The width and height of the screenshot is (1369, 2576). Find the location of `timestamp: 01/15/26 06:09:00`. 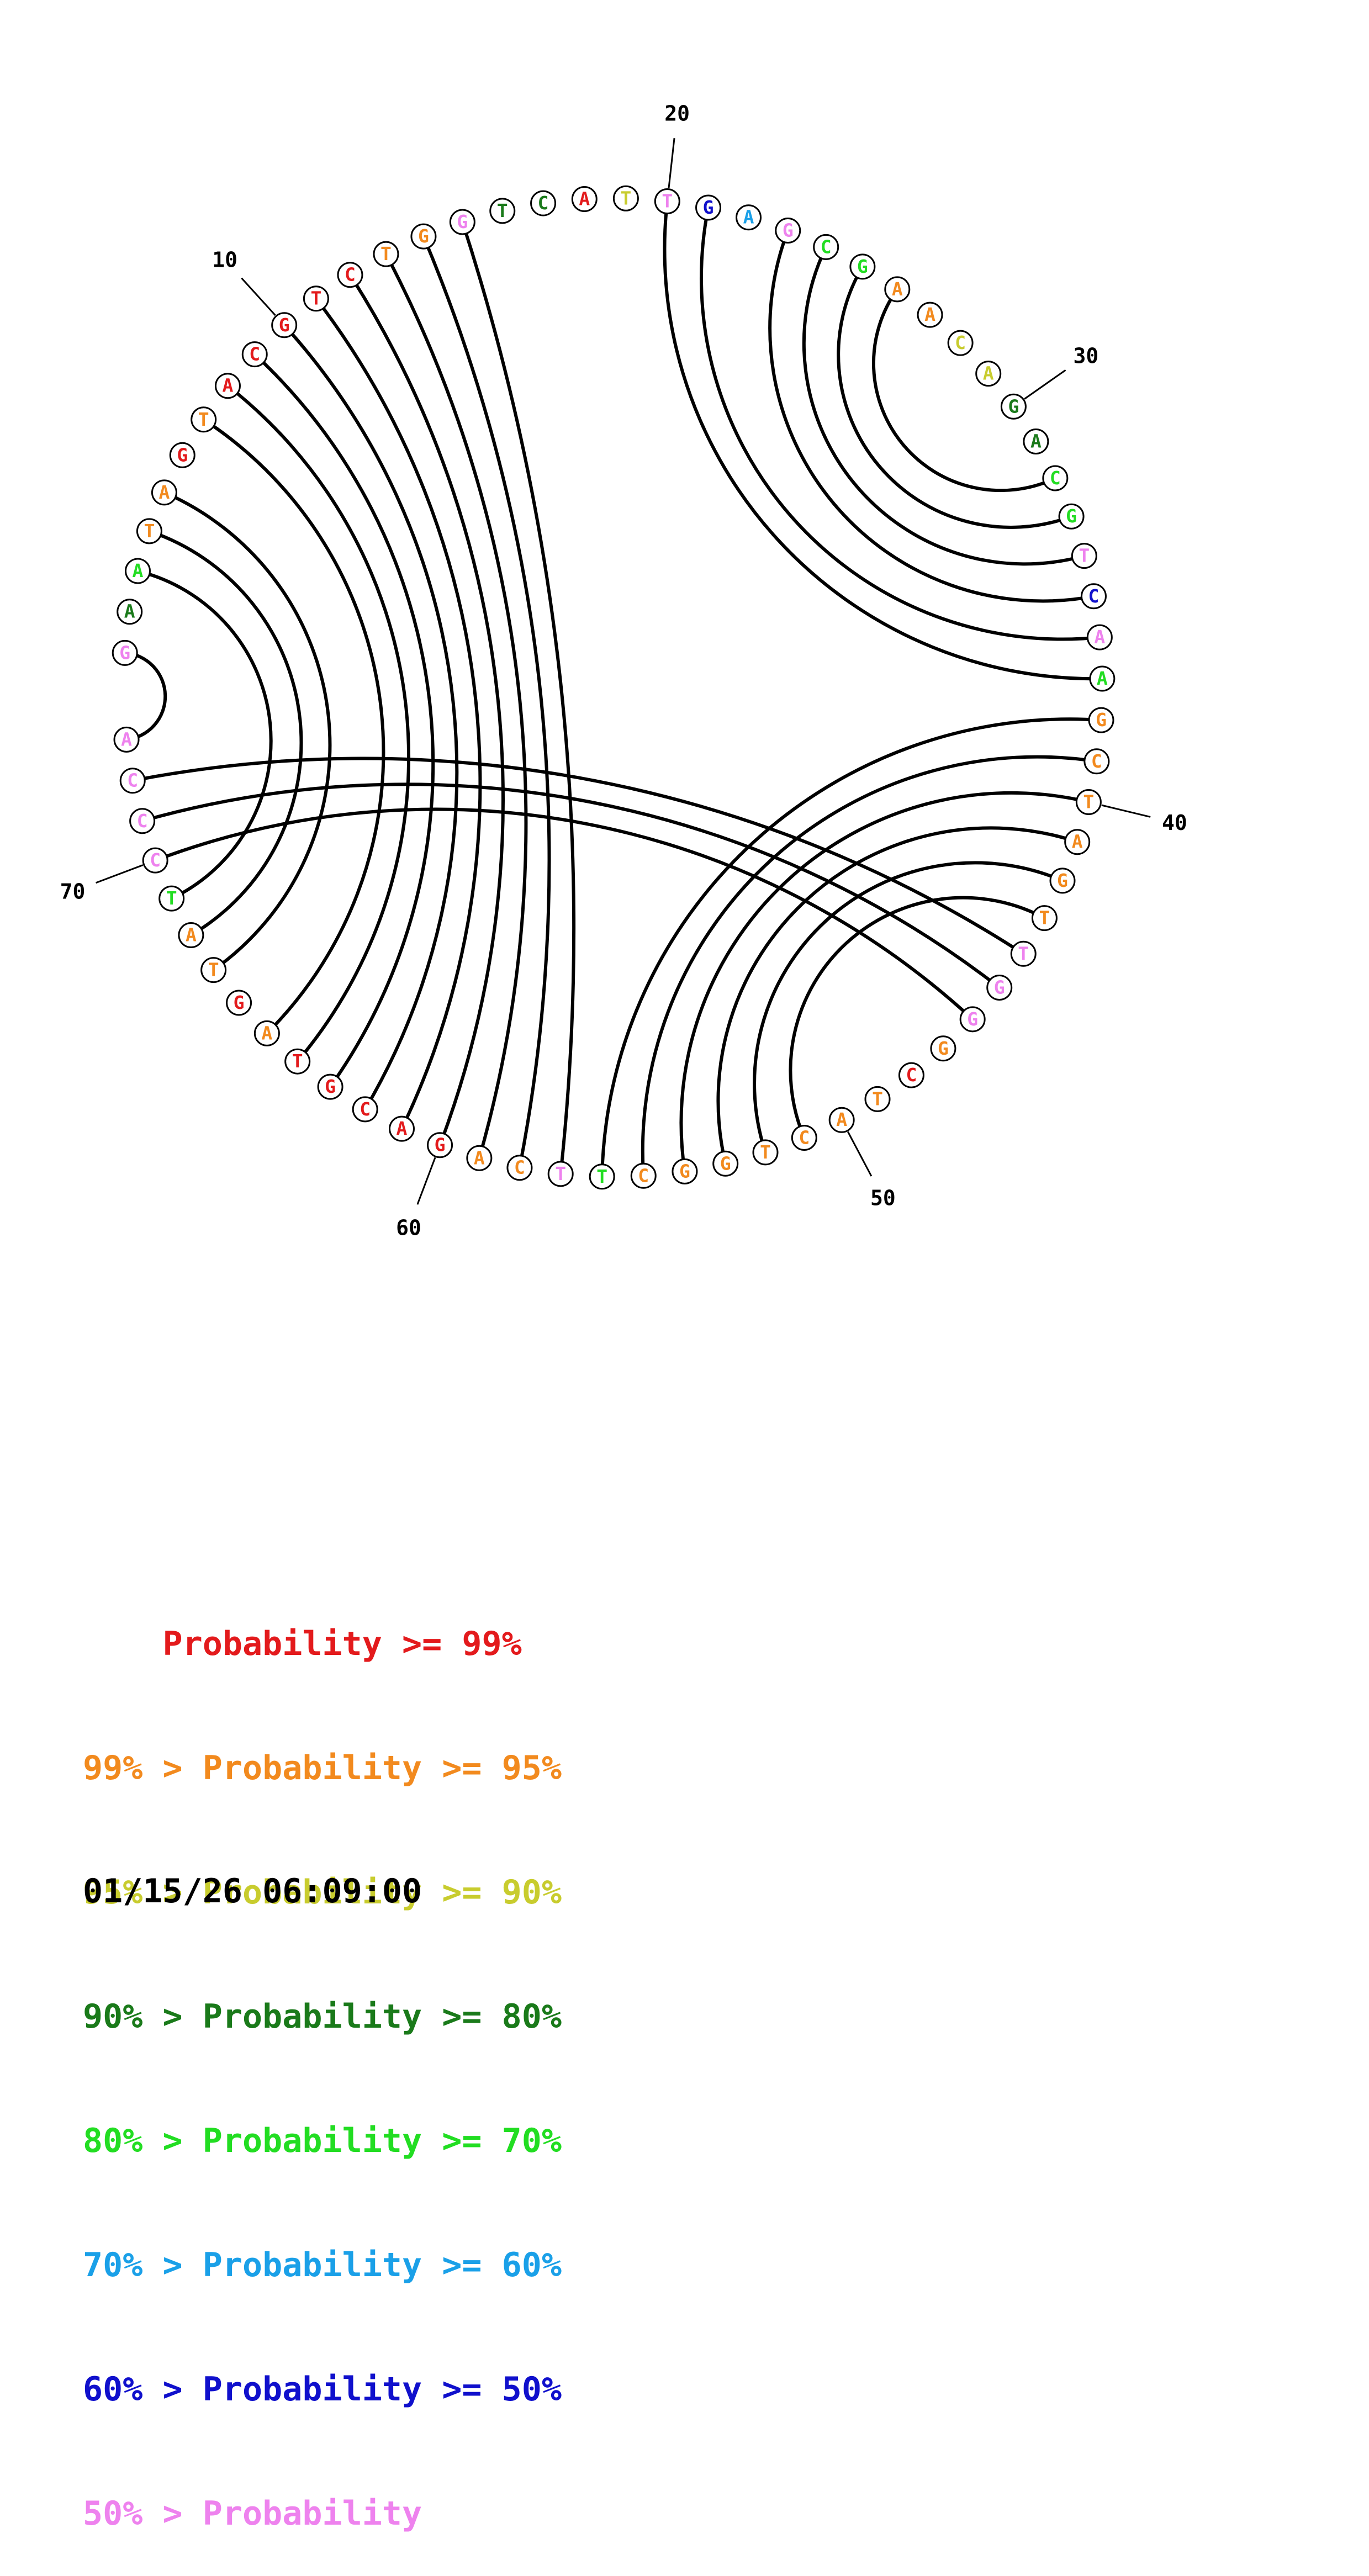

timestamp: 01/15/26 06:09:00 is located at coordinates (253, 1891).